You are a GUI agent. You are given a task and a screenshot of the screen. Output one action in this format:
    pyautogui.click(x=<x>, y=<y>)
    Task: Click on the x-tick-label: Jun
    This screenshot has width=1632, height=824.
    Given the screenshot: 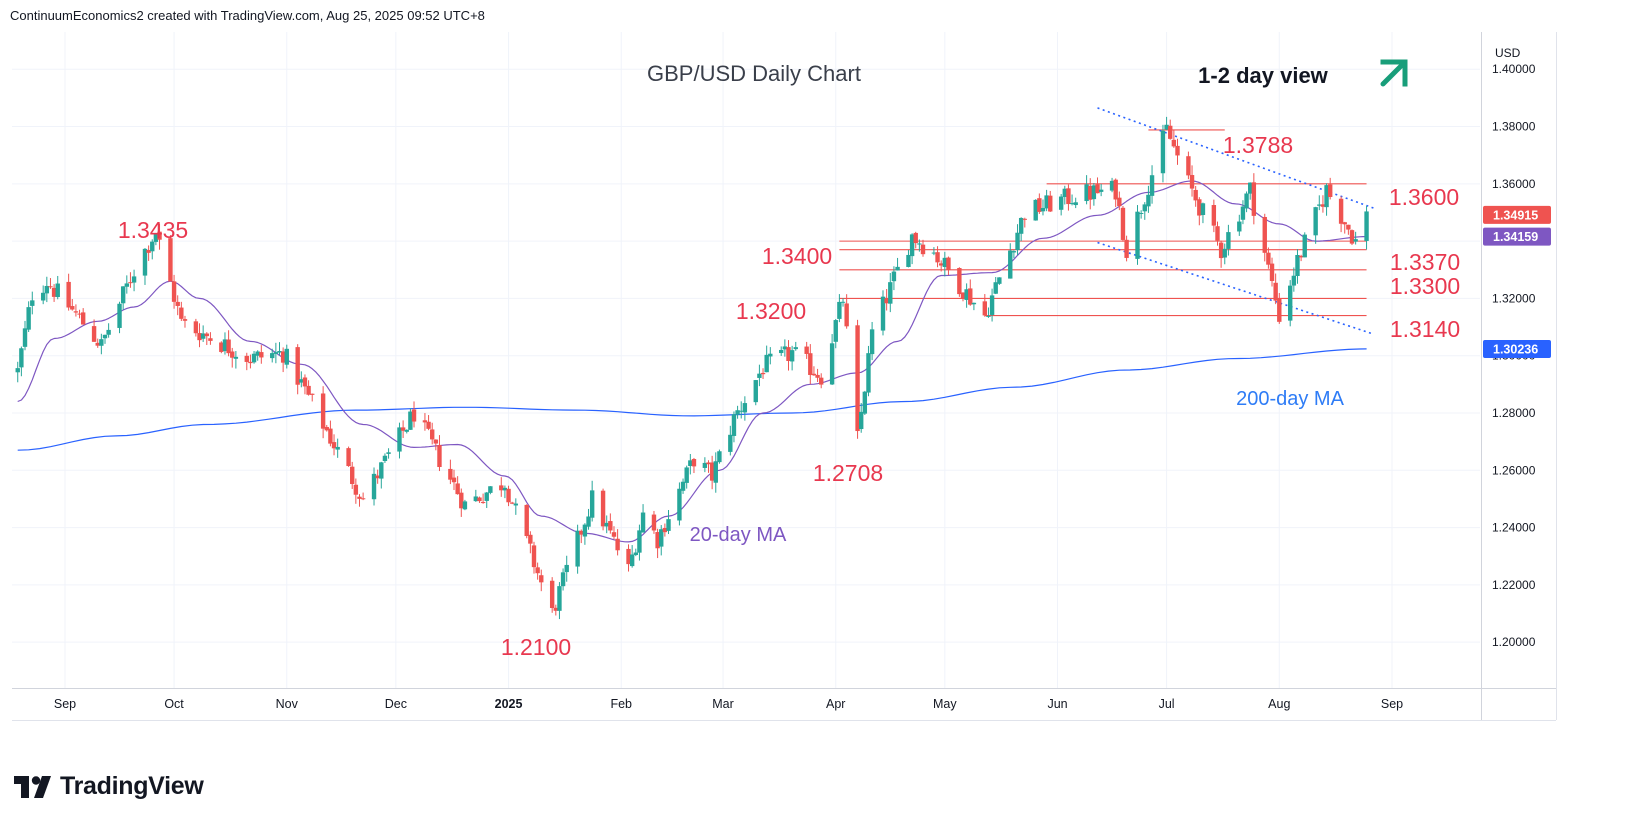 What is the action you would take?
    pyautogui.click(x=1057, y=704)
    